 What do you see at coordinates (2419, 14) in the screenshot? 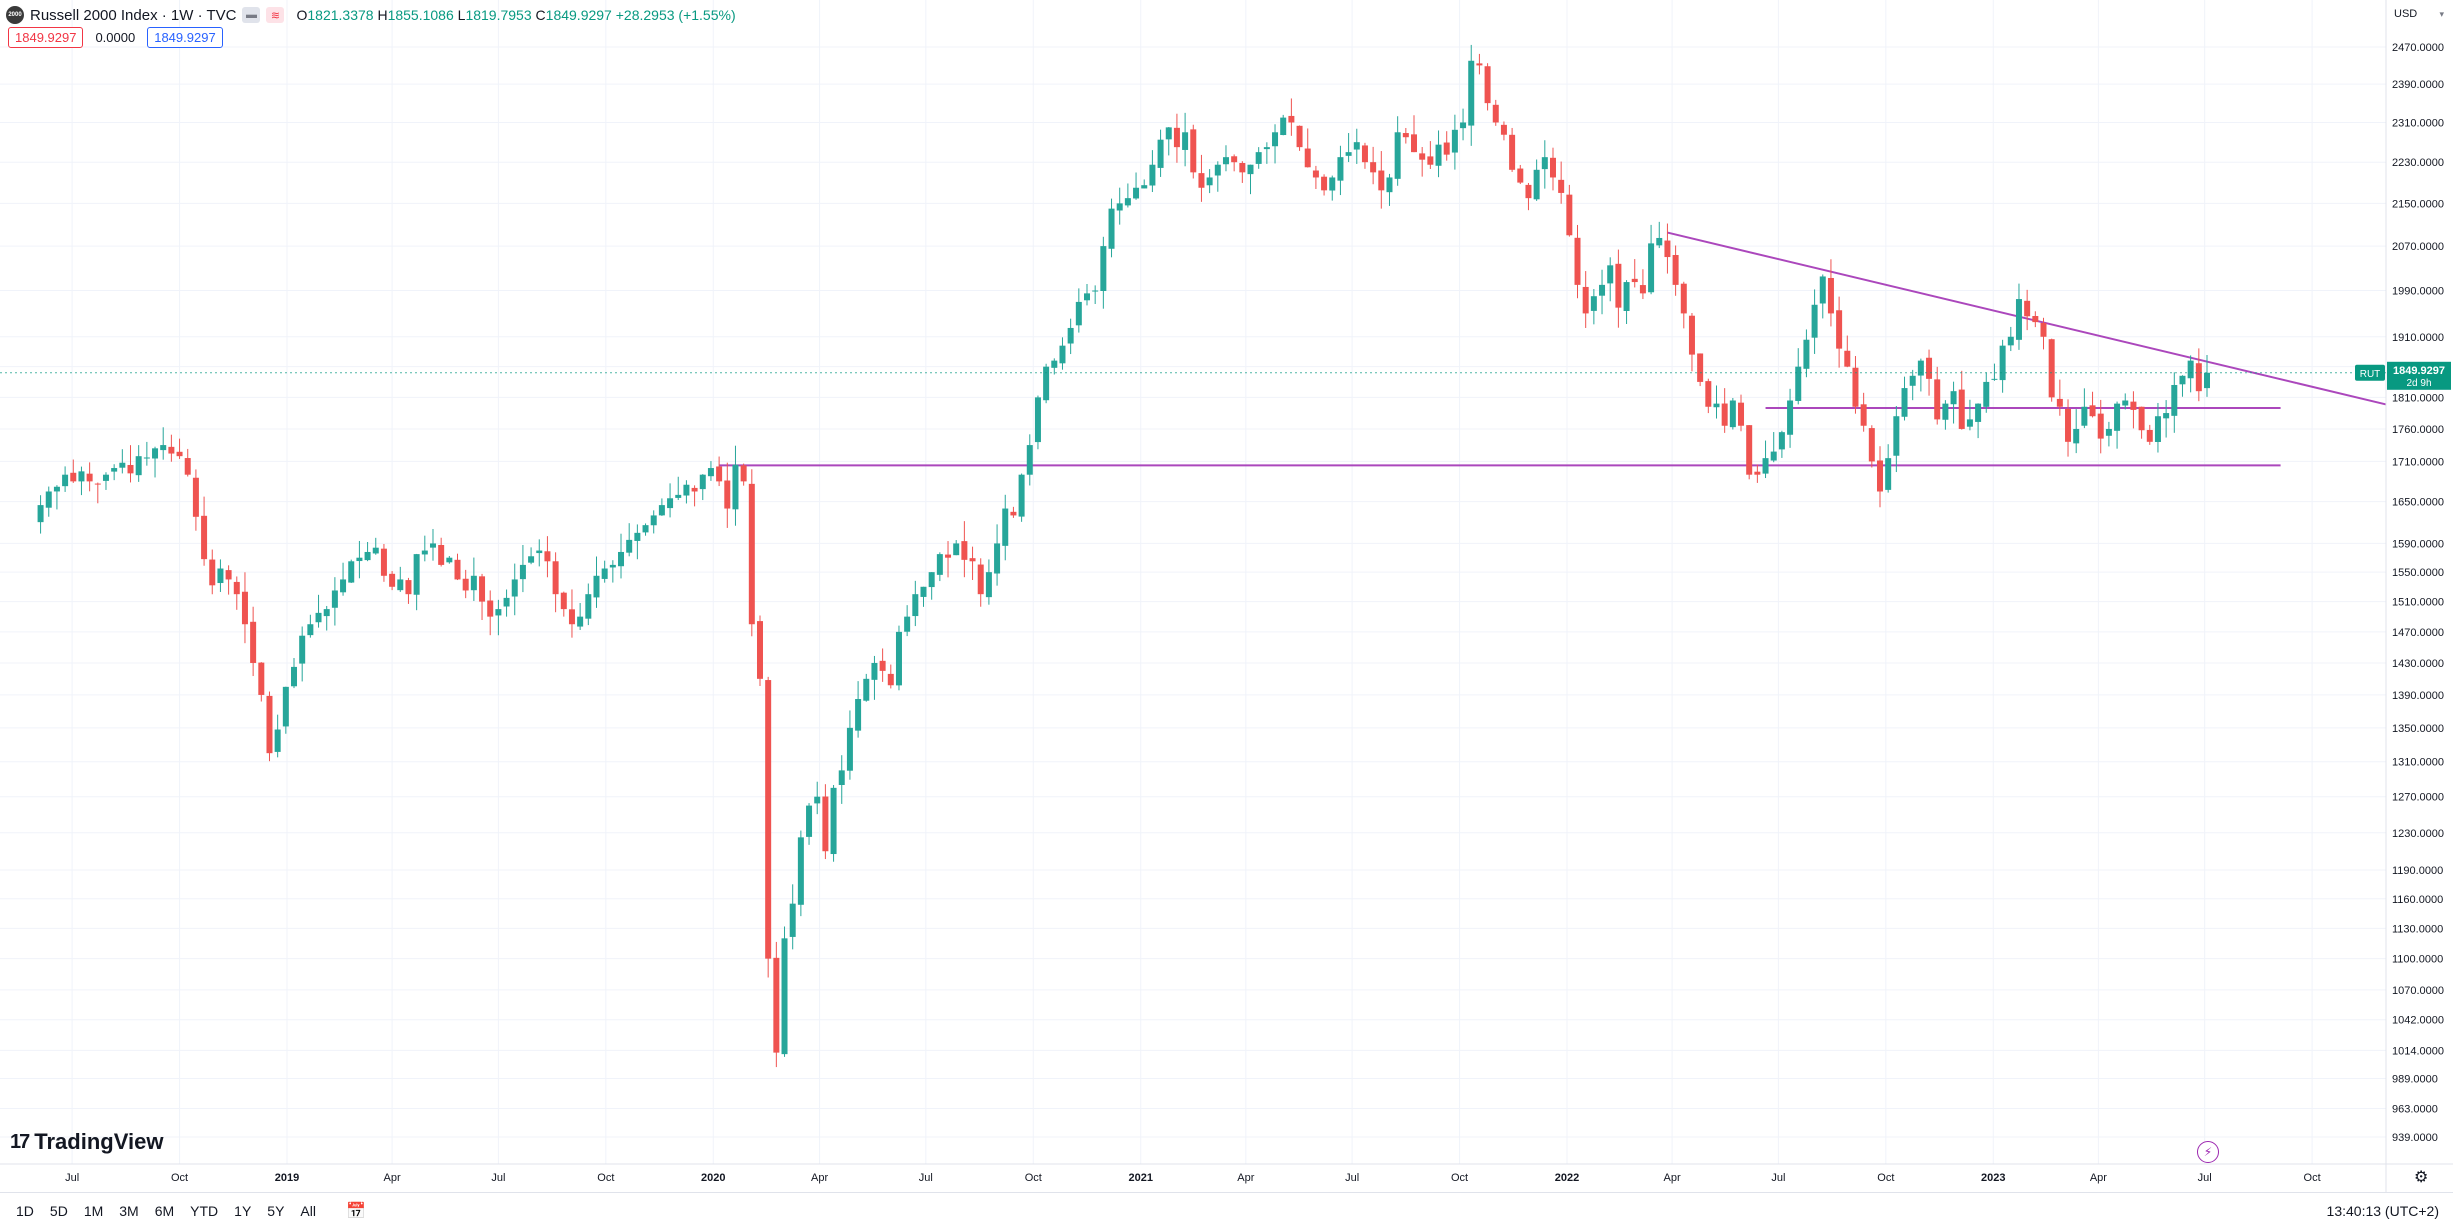
I see `currency-selector: USD ▾` at bounding box center [2419, 14].